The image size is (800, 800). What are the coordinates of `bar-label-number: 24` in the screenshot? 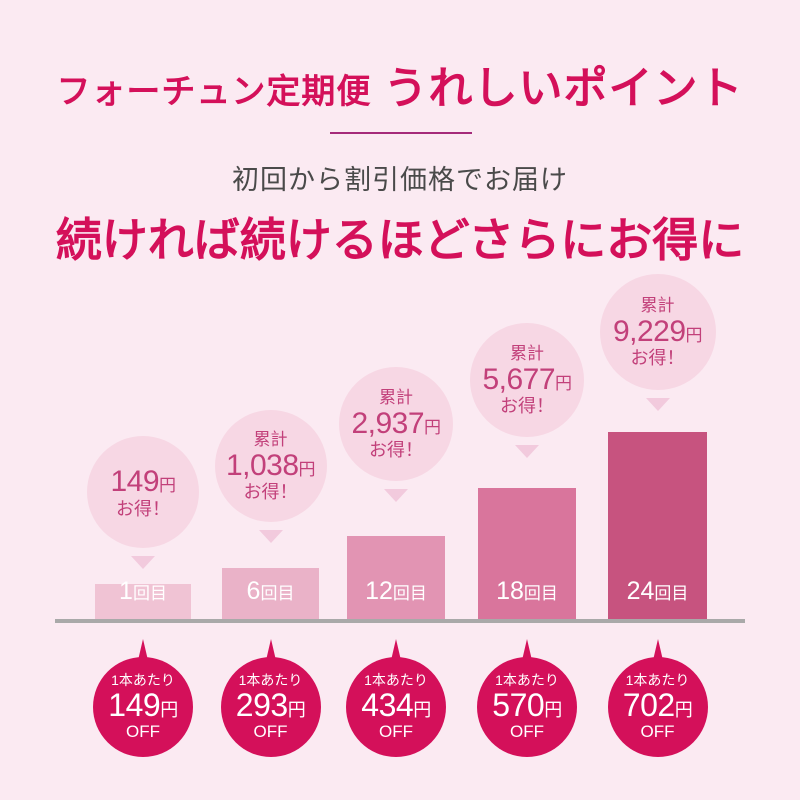 It's located at (640, 591).